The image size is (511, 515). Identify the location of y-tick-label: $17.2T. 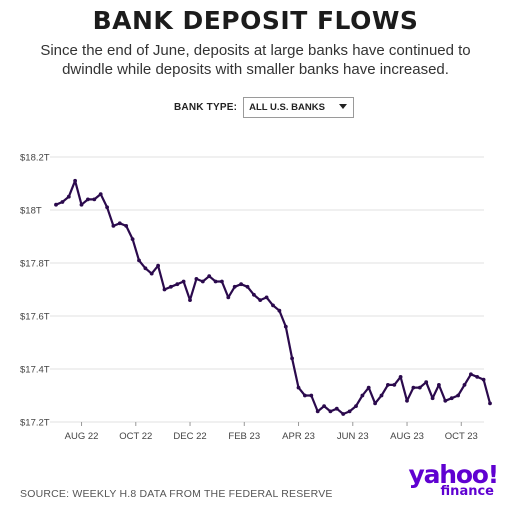
(35, 423).